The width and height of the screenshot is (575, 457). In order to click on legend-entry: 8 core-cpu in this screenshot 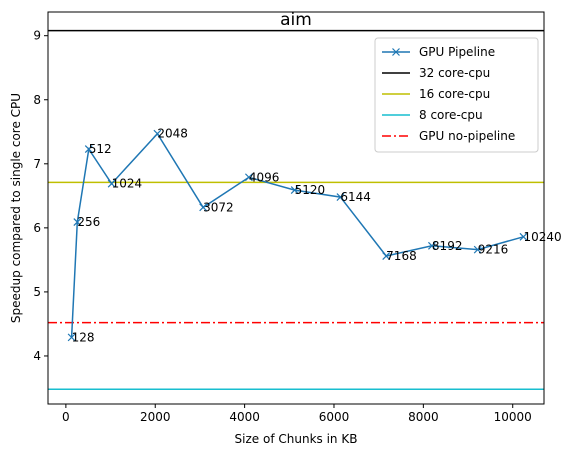, I will do `click(432, 115)`.